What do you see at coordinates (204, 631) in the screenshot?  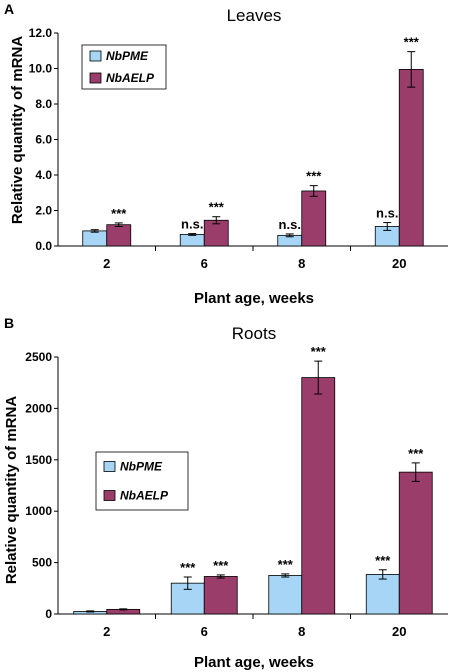 I see `panel-b-x-tick-label: 6` at bounding box center [204, 631].